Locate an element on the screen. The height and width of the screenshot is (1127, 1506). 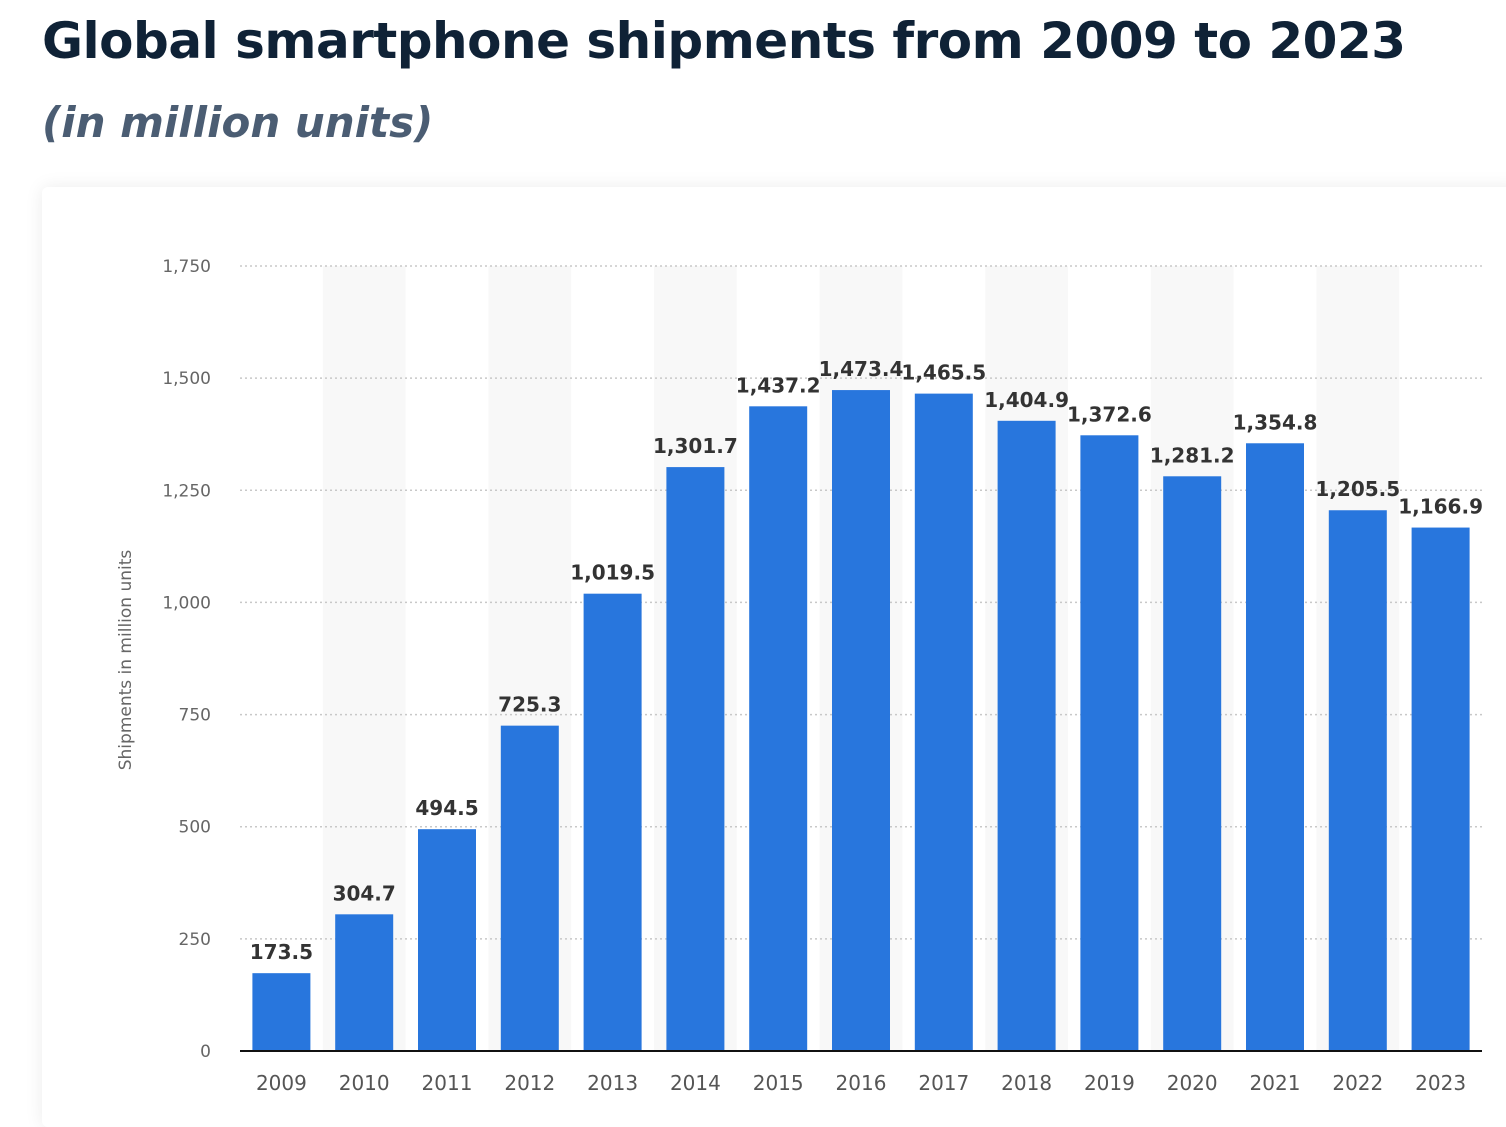
chart-subtitle: (in million units) is located at coordinates (238, 122).